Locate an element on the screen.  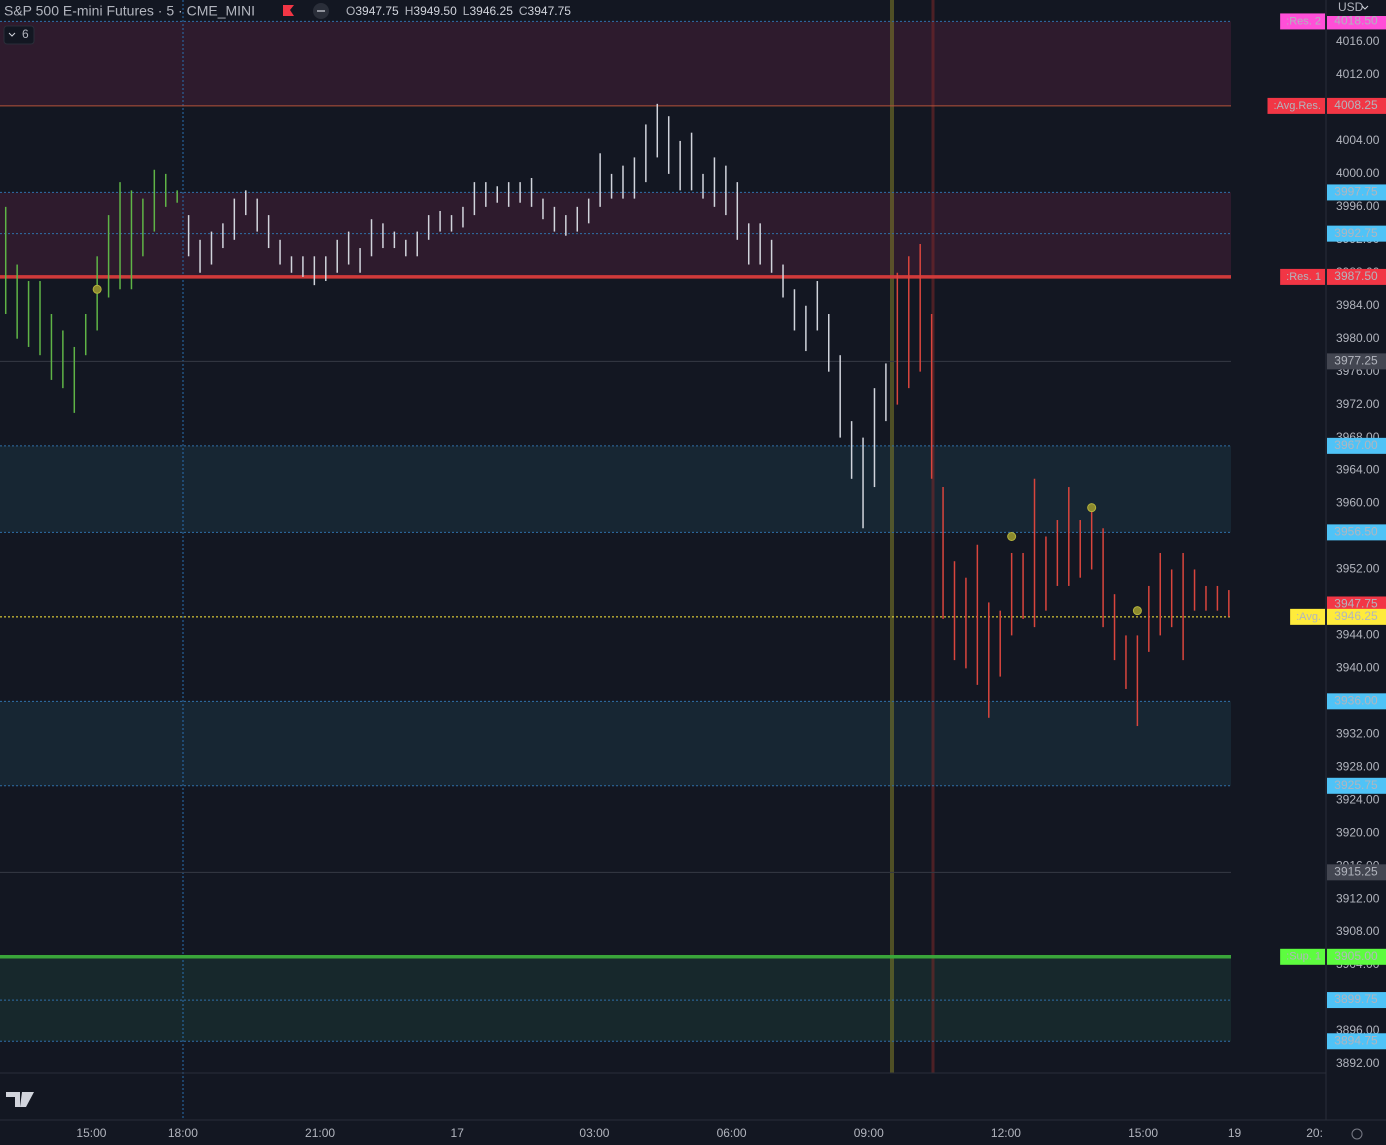
level-tag-label: :Res. 1 is located at coordinates (1303, 277).